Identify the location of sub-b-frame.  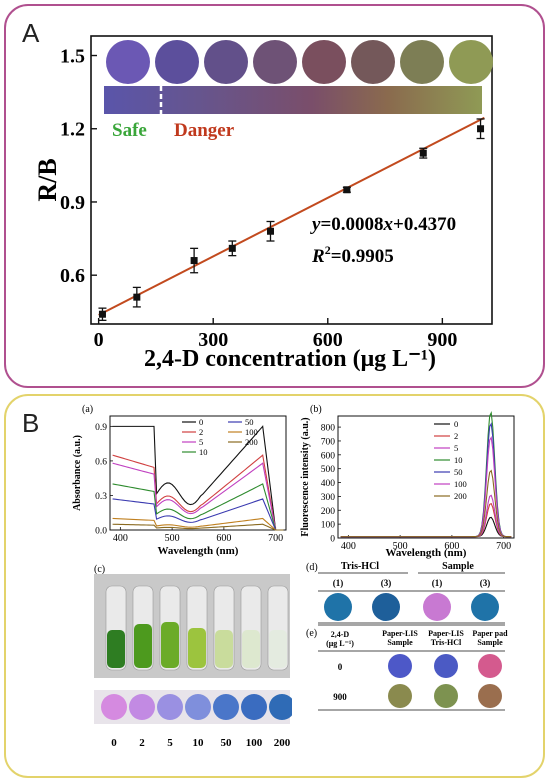
(426, 477).